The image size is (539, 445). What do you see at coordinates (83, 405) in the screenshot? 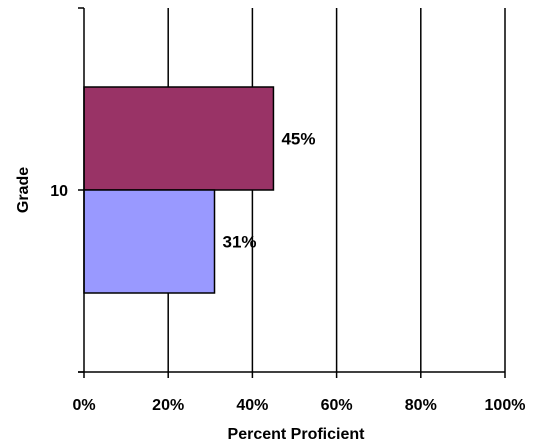
I see `x-tick-label-0: 0%` at bounding box center [83, 405].